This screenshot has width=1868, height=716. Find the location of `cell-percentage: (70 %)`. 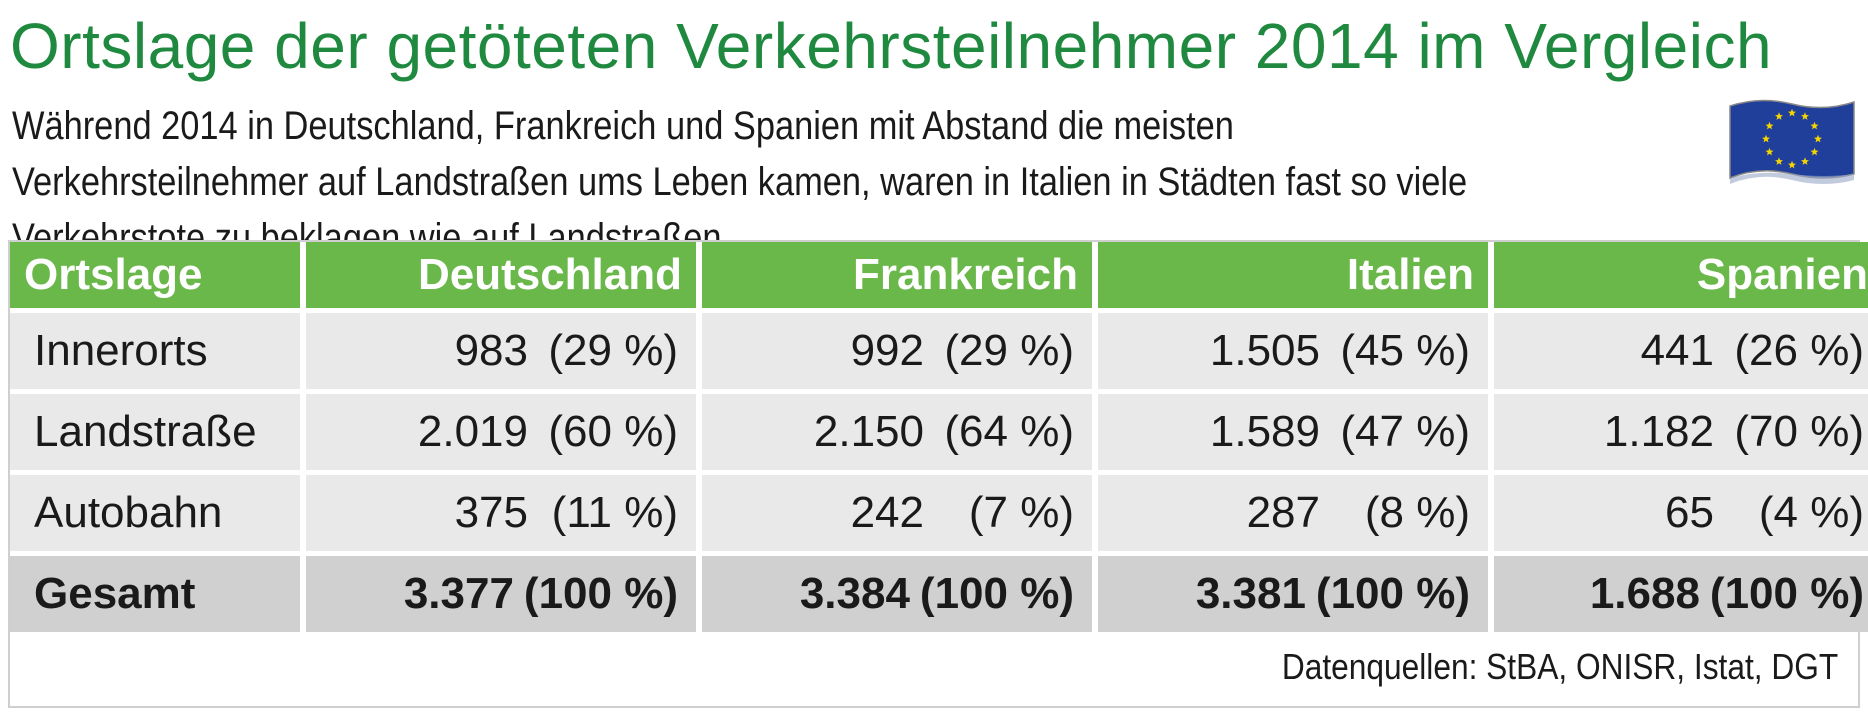

cell-percentage: (70 %) is located at coordinates (1799, 431).